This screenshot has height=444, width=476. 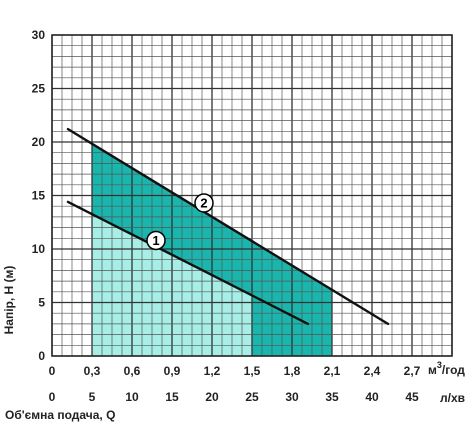 I want to click on x-unit-m3h-label: м3/год, so click(x=446, y=368).